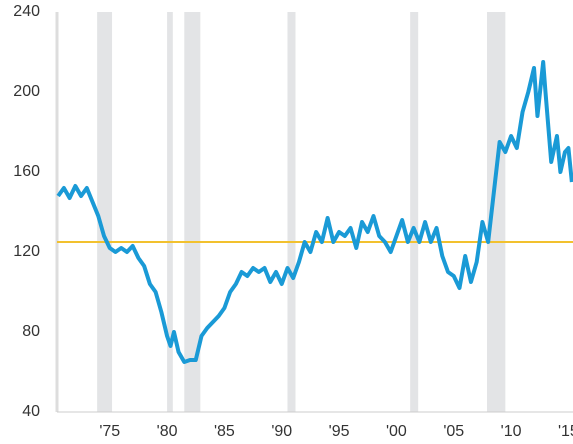 Image resolution: width=573 pixels, height=444 pixels. Describe the element at coordinates (453, 431) in the screenshot. I see `x-tick-label: '05` at that location.